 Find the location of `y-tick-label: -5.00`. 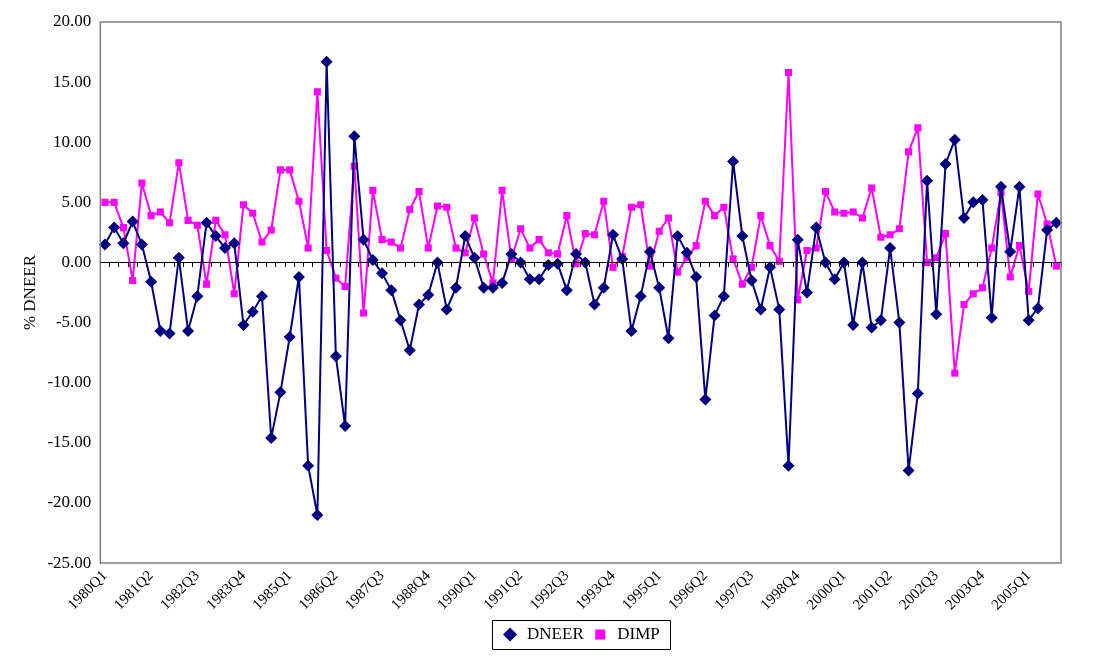

y-tick-label: -5.00 is located at coordinates (73, 322).